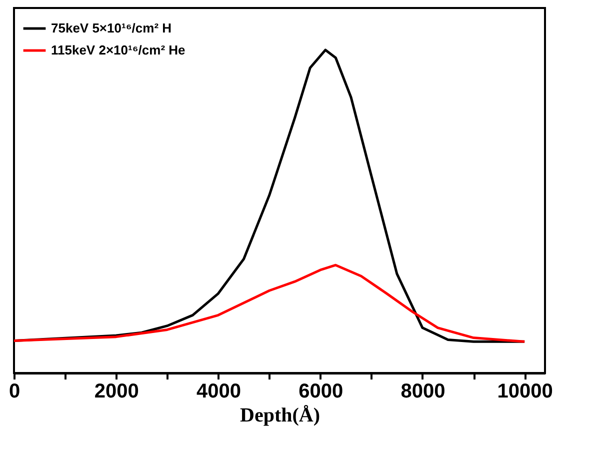 This screenshot has width=593, height=454. What do you see at coordinates (218, 391) in the screenshot?
I see `x-tick-label: 4000` at bounding box center [218, 391].